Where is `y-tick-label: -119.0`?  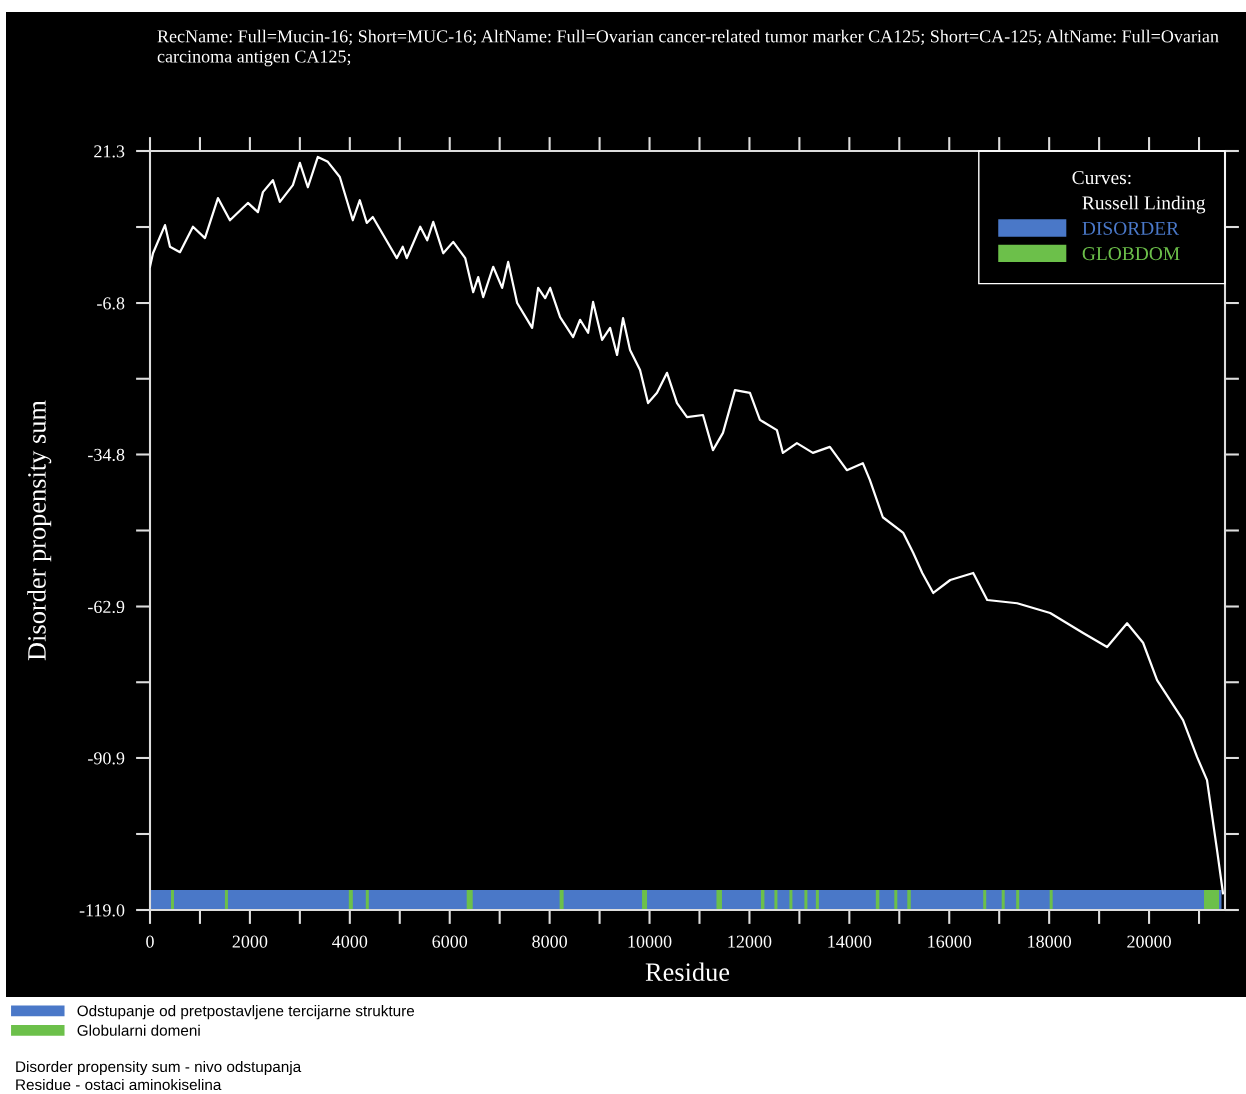 y-tick-label: -119.0 is located at coordinates (102, 910).